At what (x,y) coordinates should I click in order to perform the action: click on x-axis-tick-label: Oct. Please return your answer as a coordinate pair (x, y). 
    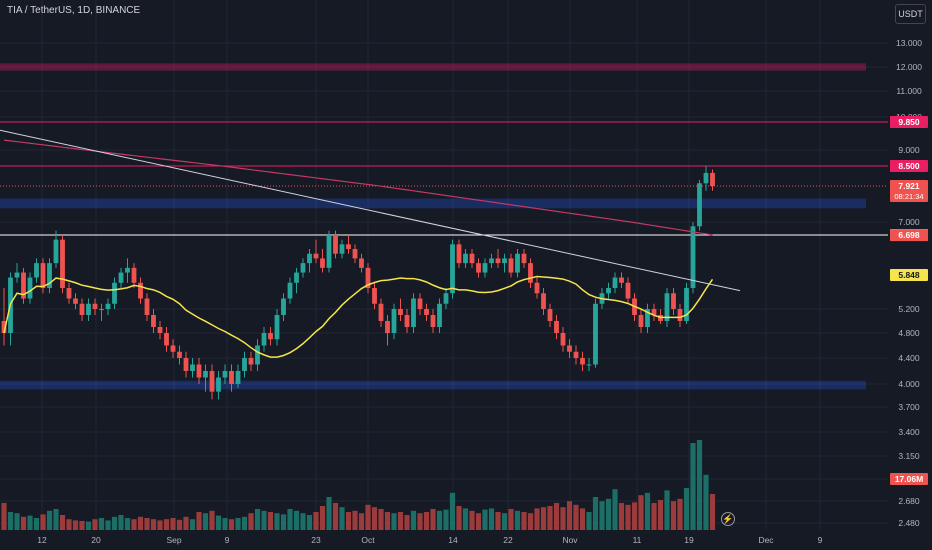
    Looking at the image, I should click on (368, 540).